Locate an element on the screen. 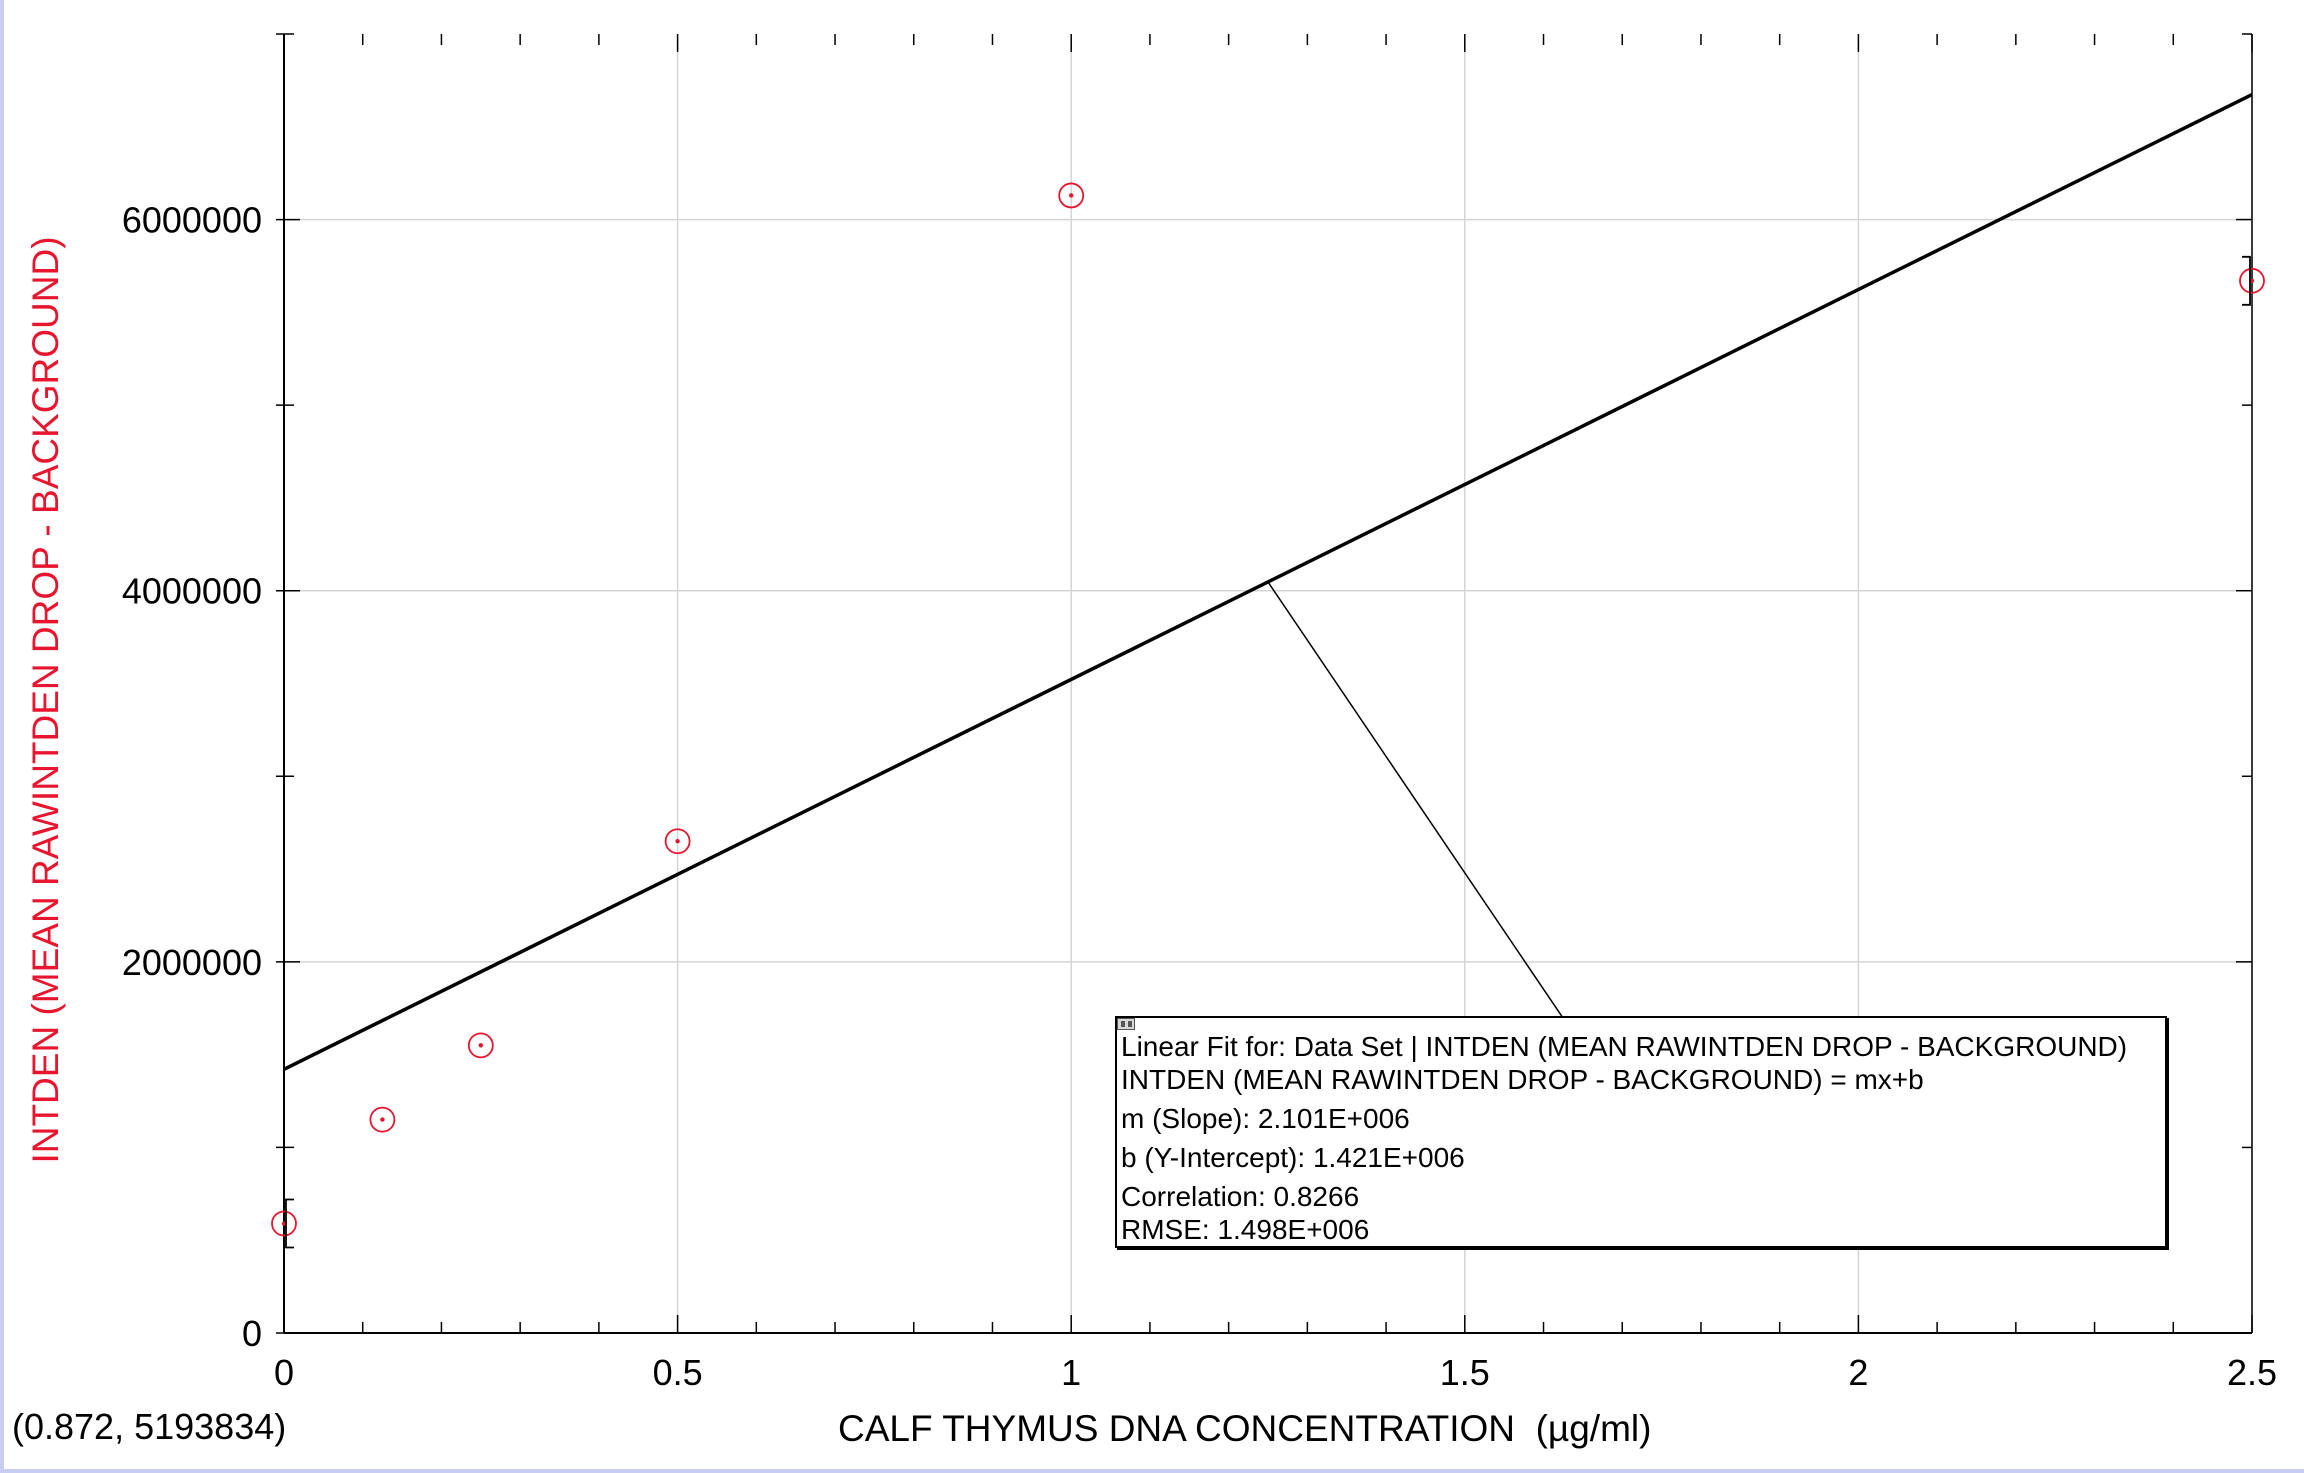  x-tick-label: 1 is located at coordinates (1071, 1372).